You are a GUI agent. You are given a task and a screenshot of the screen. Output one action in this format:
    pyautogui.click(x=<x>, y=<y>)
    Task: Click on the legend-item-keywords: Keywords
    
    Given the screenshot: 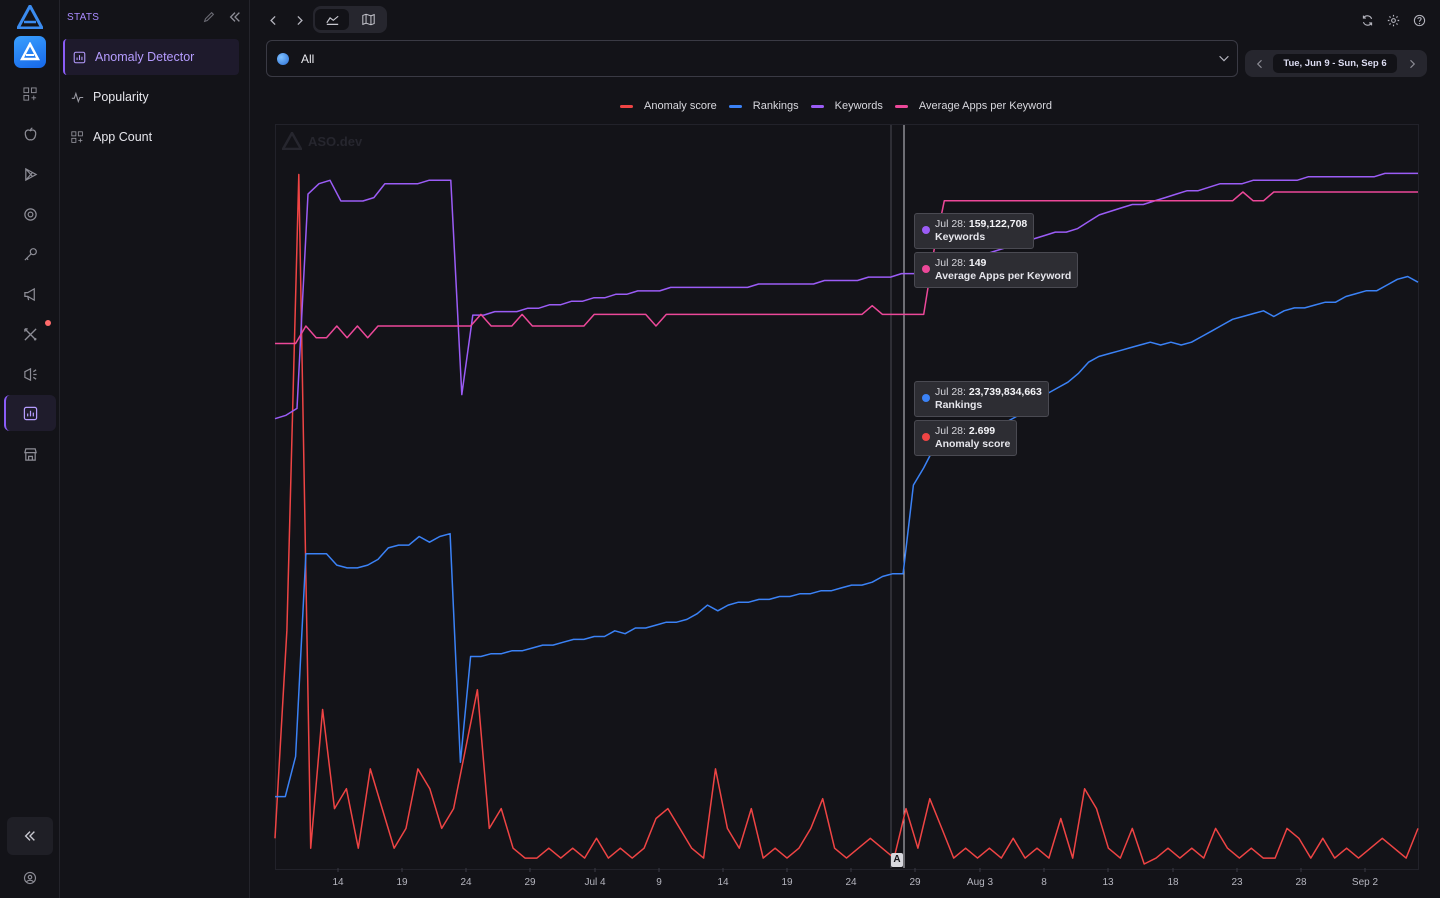 What is the action you would take?
    pyautogui.click(x=846, y=106)
    